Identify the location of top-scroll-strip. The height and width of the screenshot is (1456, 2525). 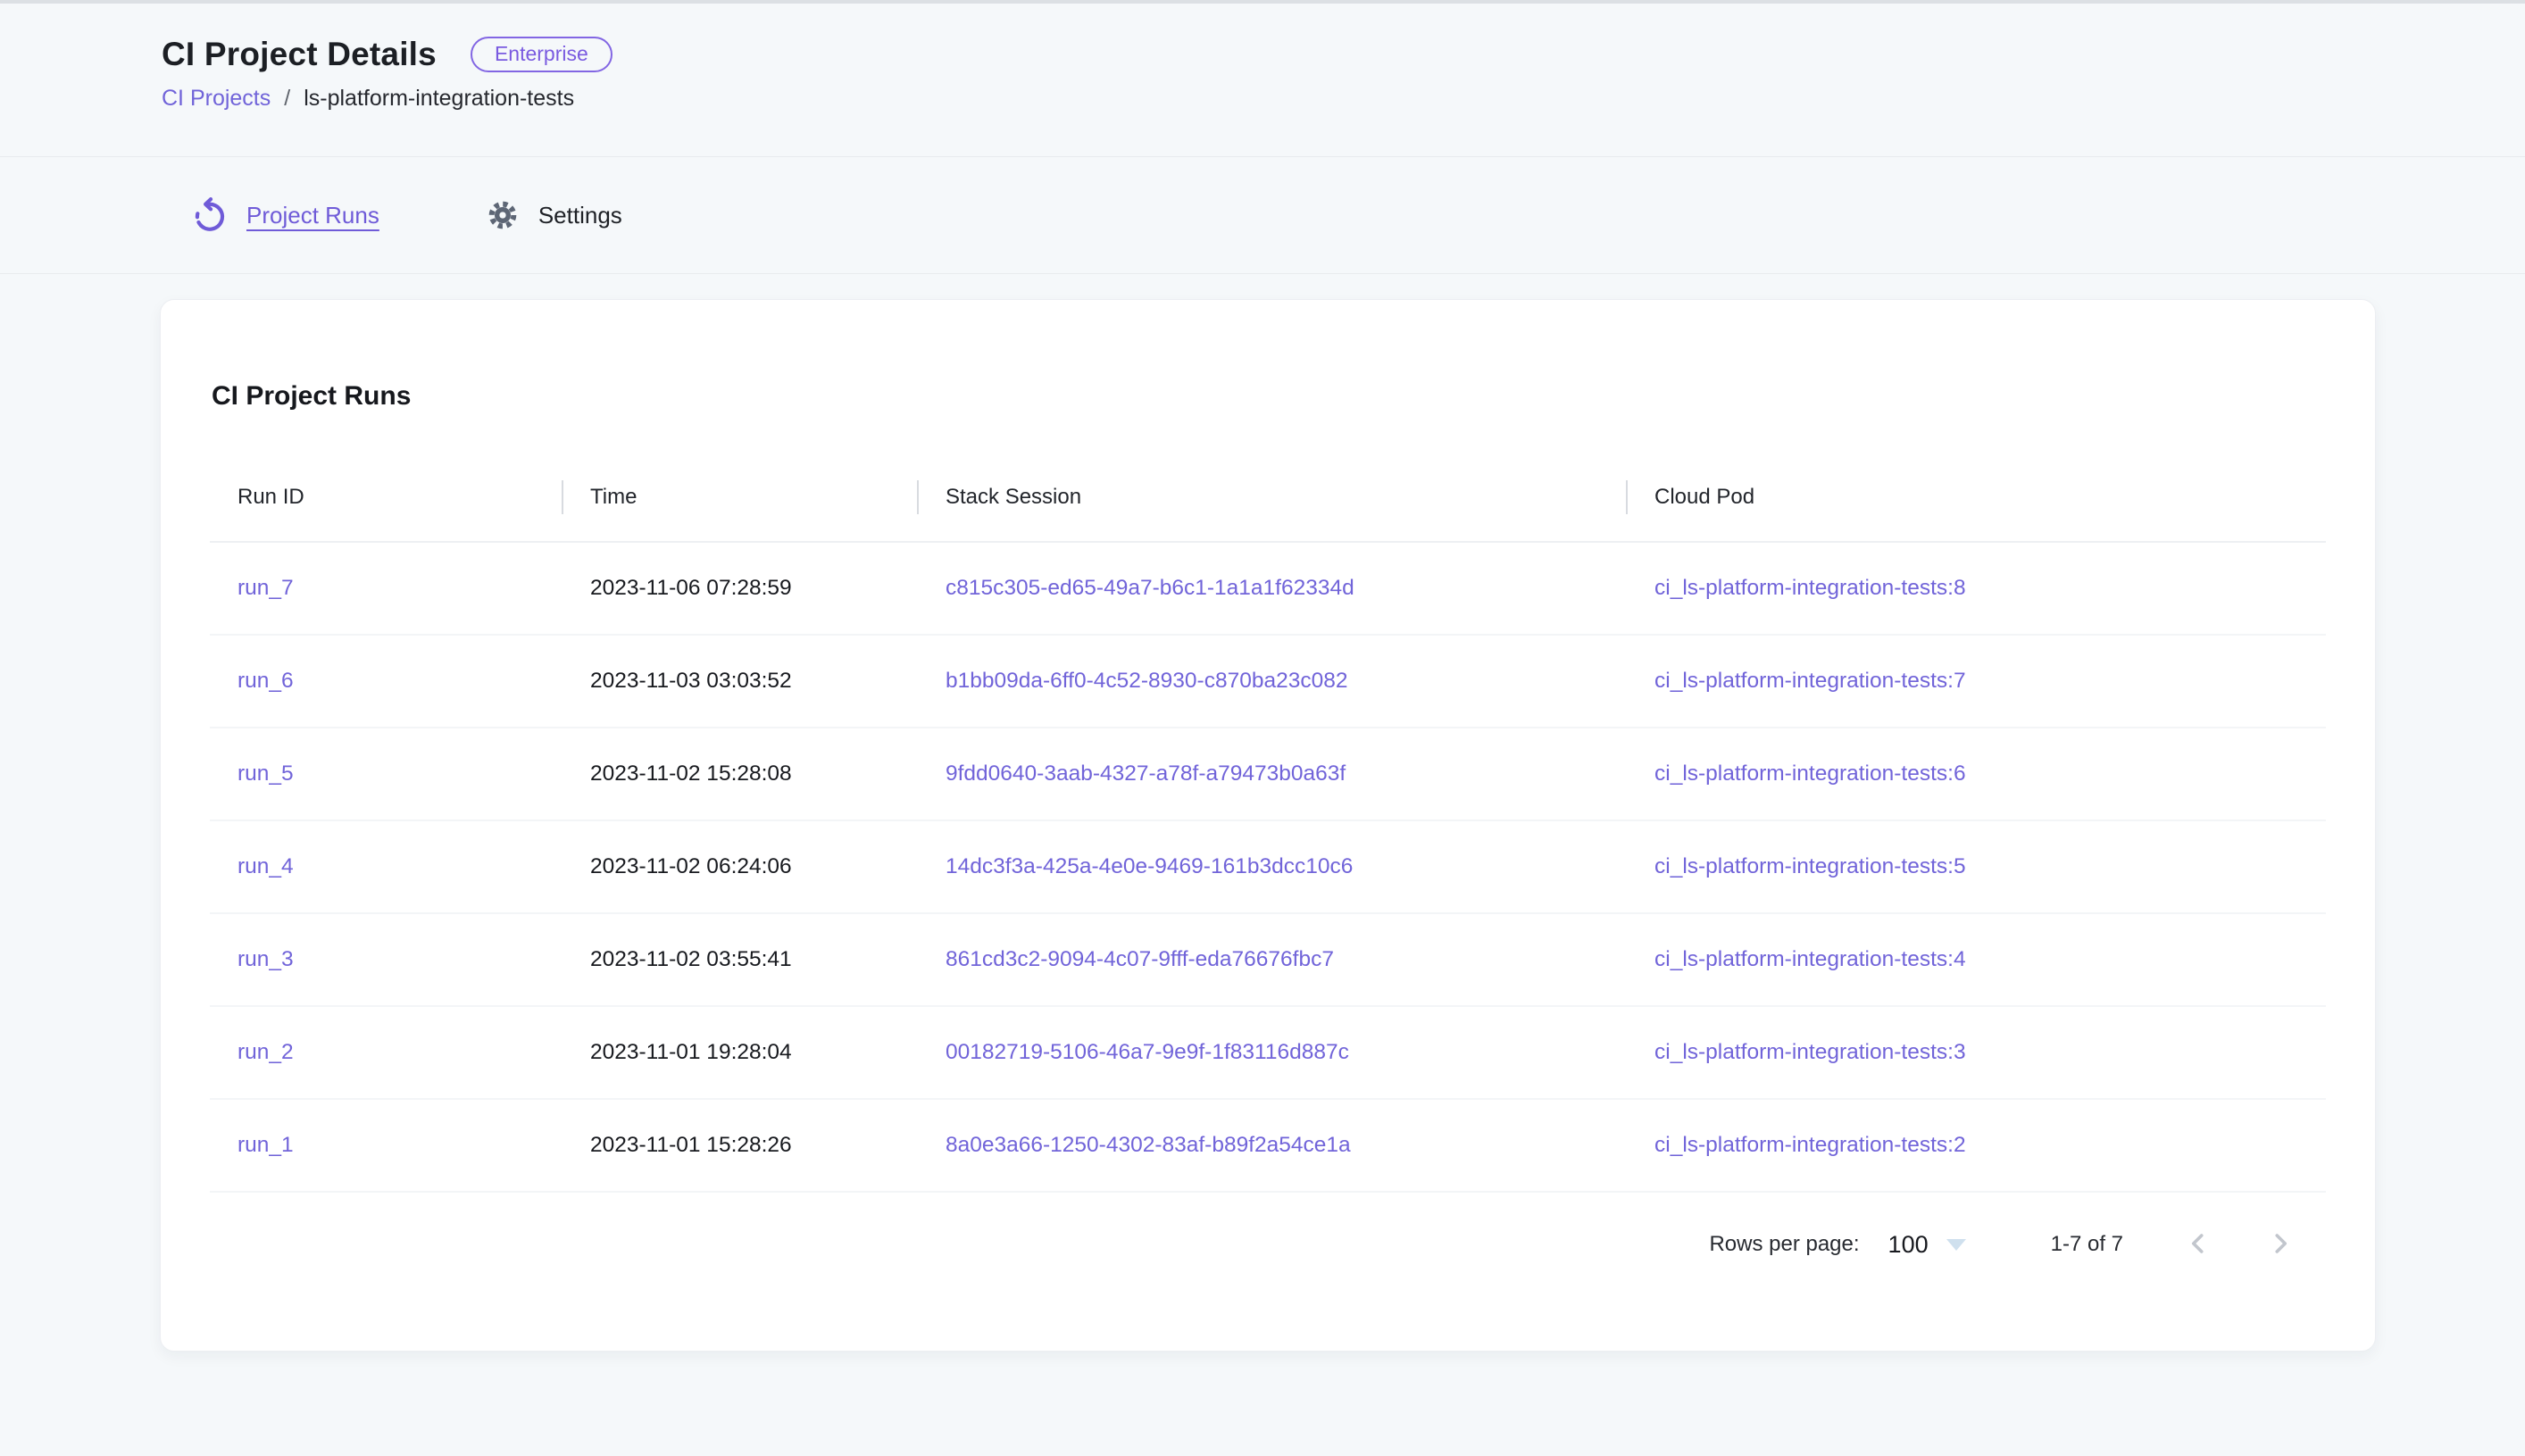
(1263, 2).